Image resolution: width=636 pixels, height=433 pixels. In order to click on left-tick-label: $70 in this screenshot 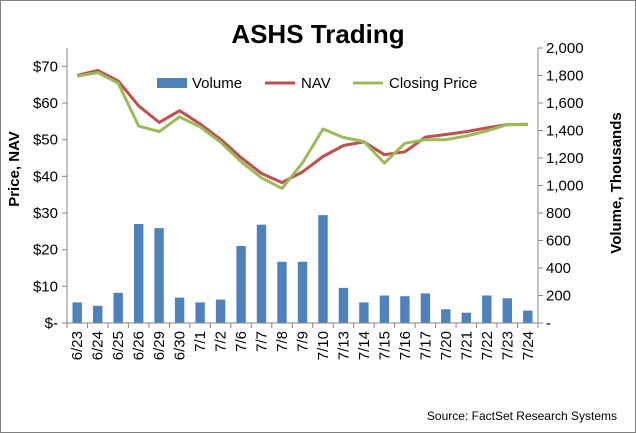, I will do `click(45, 66)`.